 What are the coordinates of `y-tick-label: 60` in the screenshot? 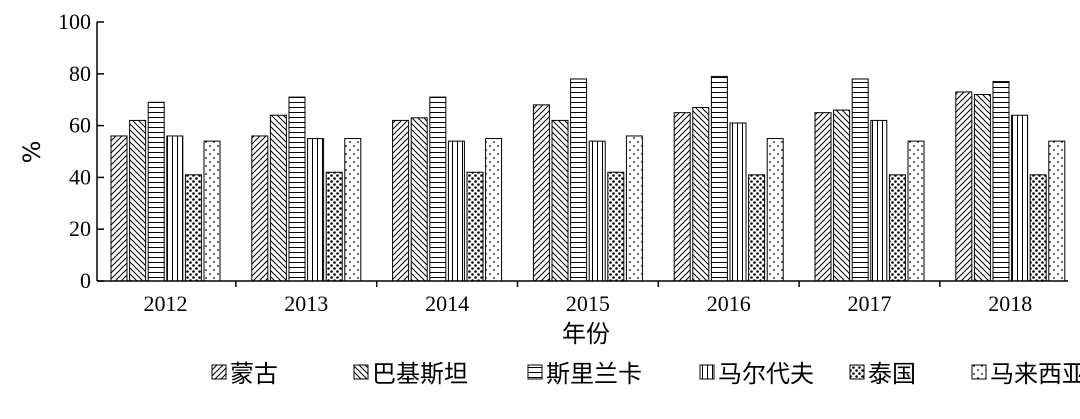 It's located at (80, 125).